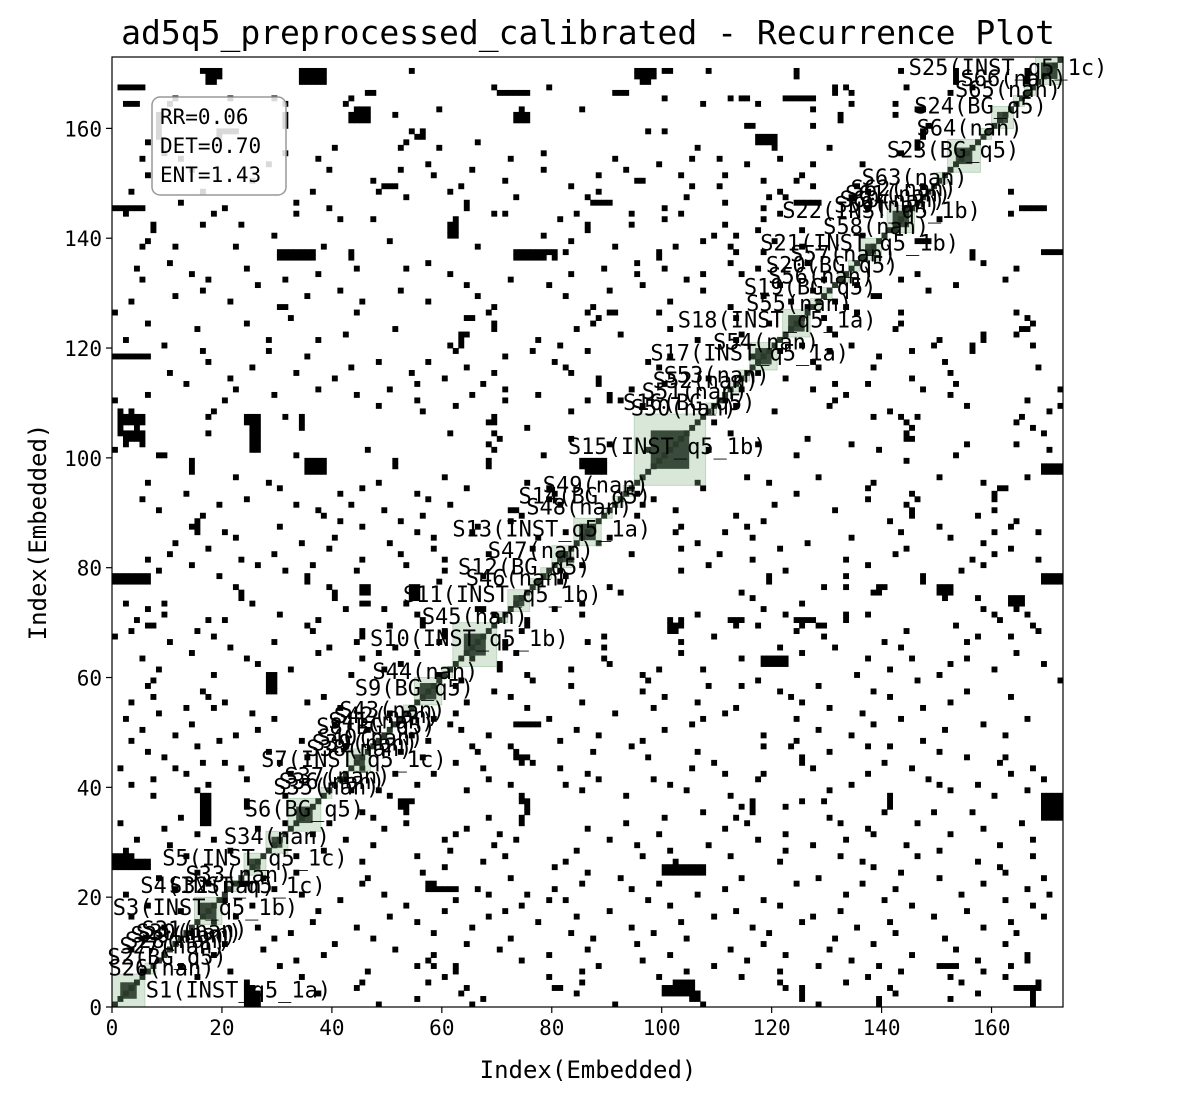 The image size is (1190, 1099). What do you see at coordinates (353, 760) in the screenshot?
I see `segment-label: S7(INST_q5_1c)` at bounding box center [353, 760].